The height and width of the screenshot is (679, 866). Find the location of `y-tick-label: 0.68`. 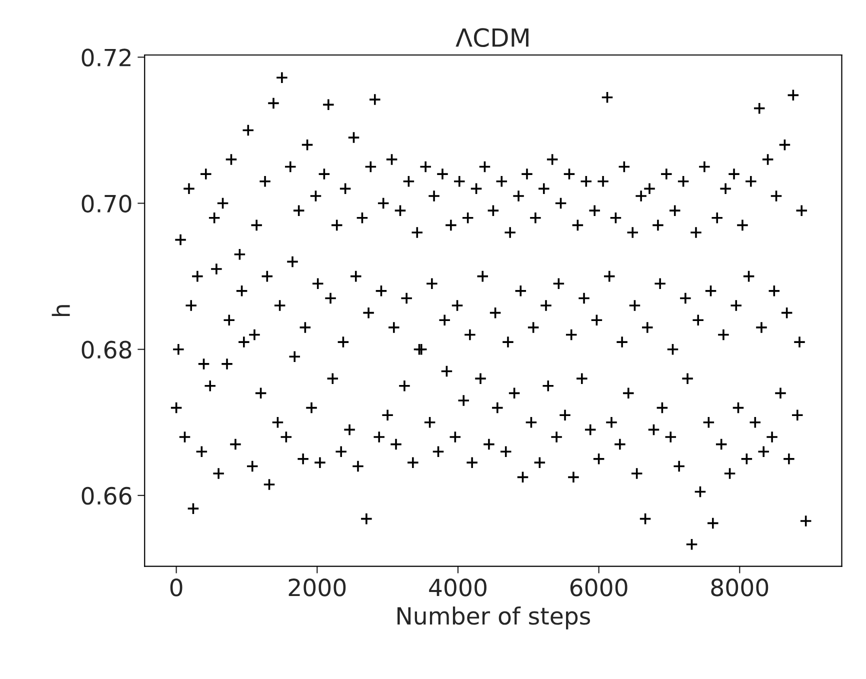

y-tick-label: 0.68 is located at coordinates (107, 349).